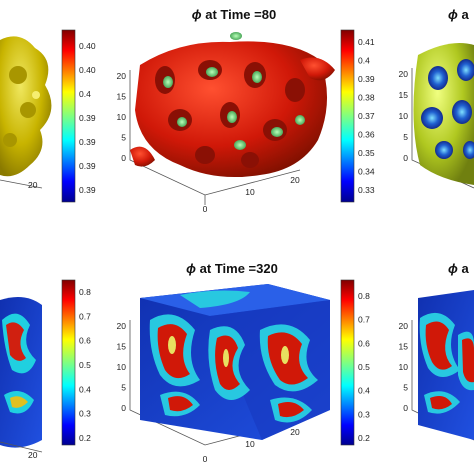 This screenshot has height=474, width=474. I want to click on panel-top-left: 20 0.40 0.40 0.4 0.39 0.39 0.39 0.39, so click(48, 116).